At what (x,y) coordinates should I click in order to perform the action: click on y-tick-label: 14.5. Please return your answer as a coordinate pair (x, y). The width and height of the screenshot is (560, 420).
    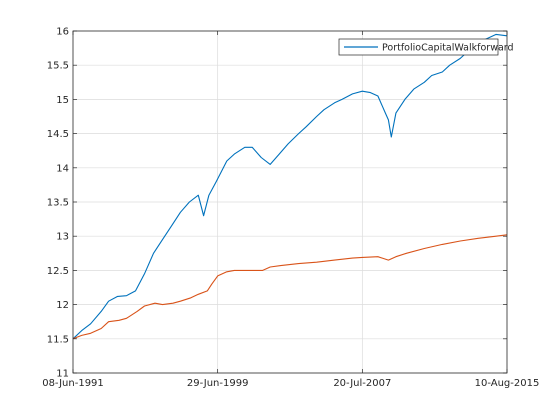
    Looking at the image, I should click on (58, 134).